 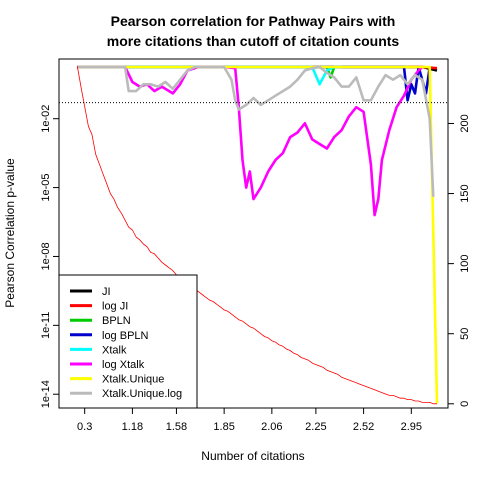 I want to click on y-left-tick-label: 1e-14, so click(x=46, y=394).